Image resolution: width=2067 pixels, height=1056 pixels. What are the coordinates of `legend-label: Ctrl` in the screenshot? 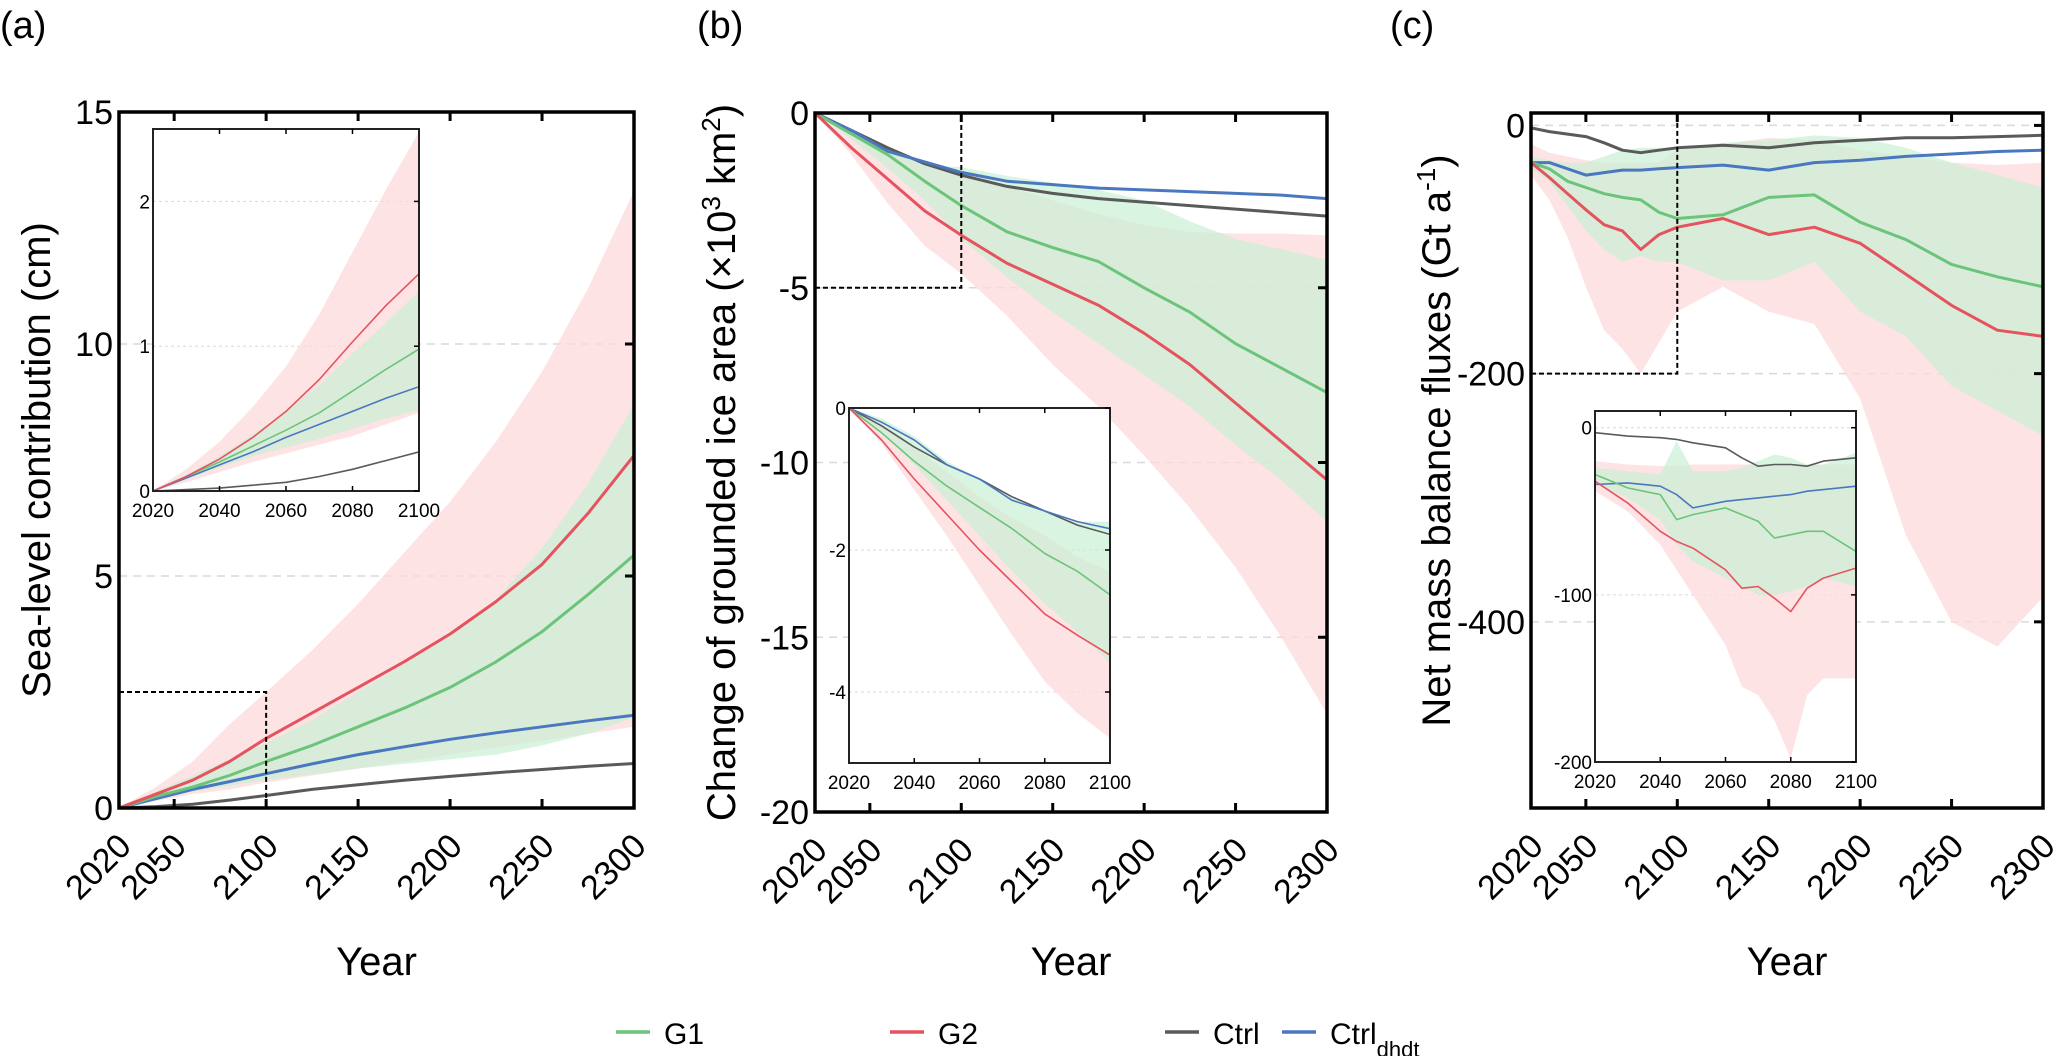 It's located at (1236, 1034).